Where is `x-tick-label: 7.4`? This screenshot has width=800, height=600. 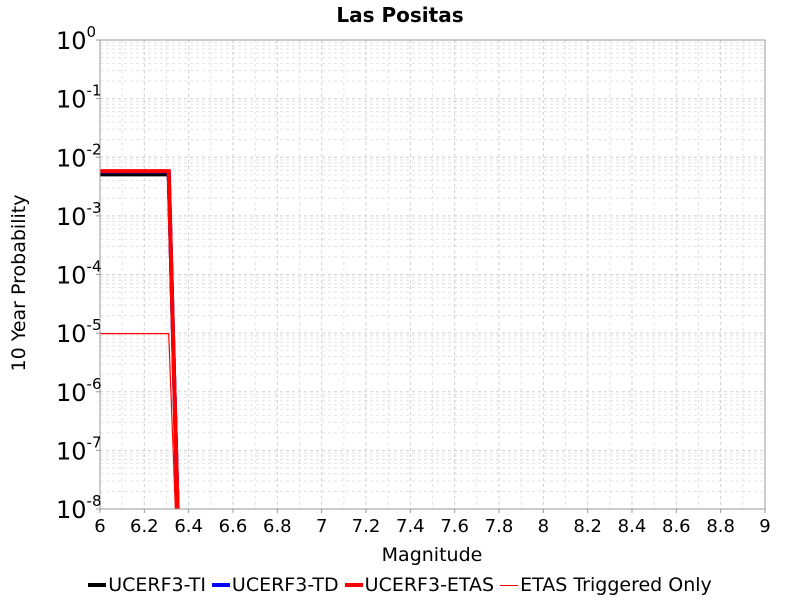
x-tick-label: 7.4 is located at coordinates (410, 526).